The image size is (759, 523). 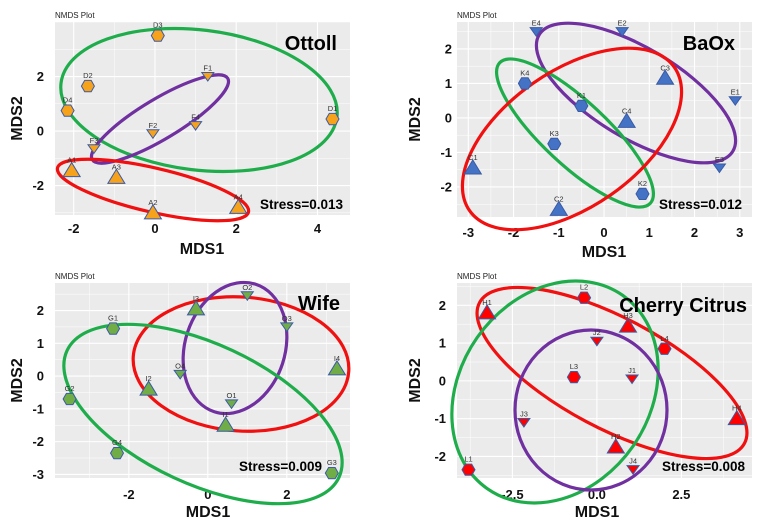 I want to click on point-label: H3, so click(x=628, y=315).